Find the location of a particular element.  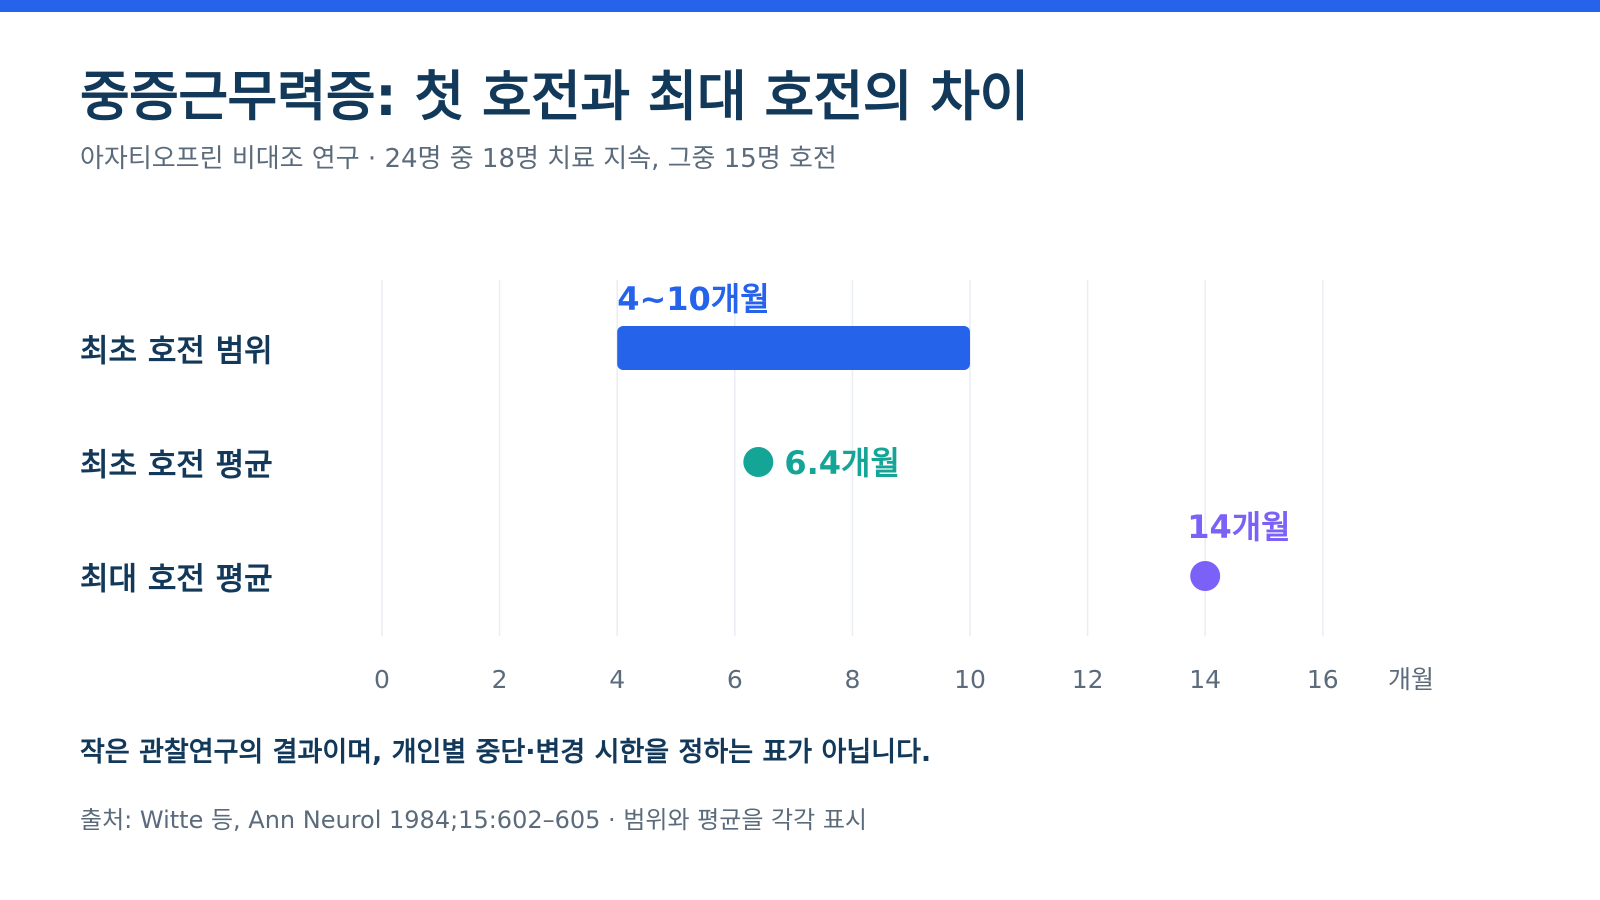

x-tick-label: 8 is located at coordinates (852, 679).